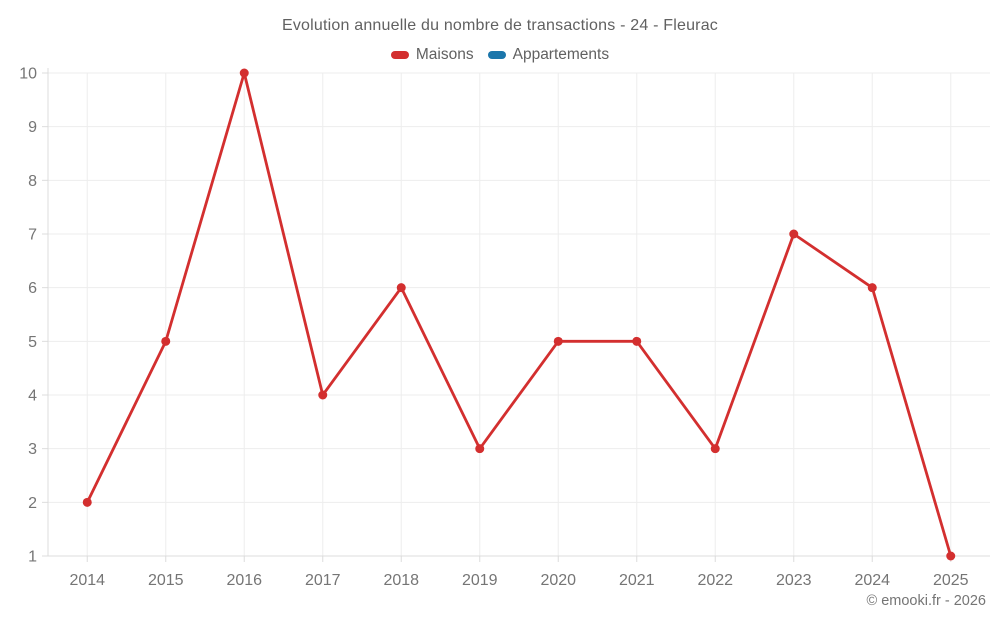 Image resolution: width=1000 pixels, height=625 pixels. What do you see at coordinates (951, 580) in the screenshot?
I see `x-axis-label: 2025` at bounding box center [951, 580].